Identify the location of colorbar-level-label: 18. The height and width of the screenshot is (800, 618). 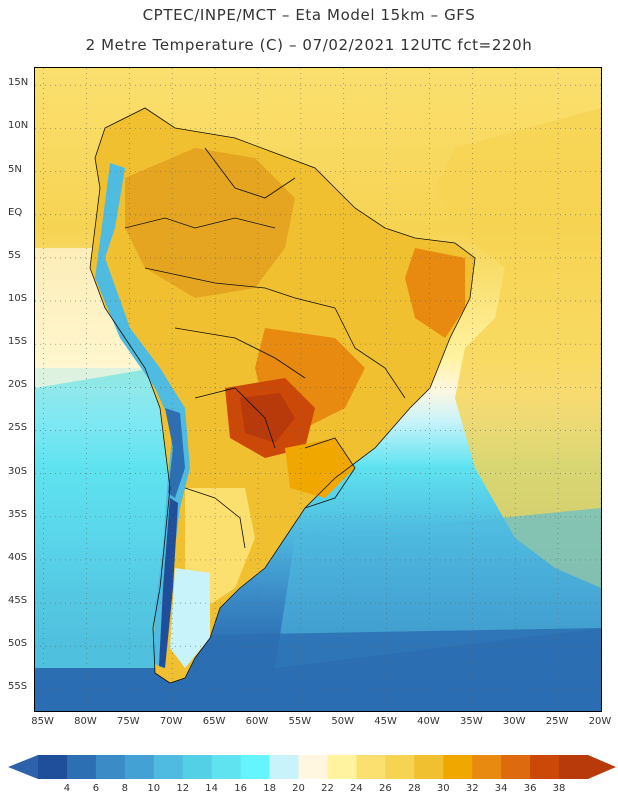
(269, 788).